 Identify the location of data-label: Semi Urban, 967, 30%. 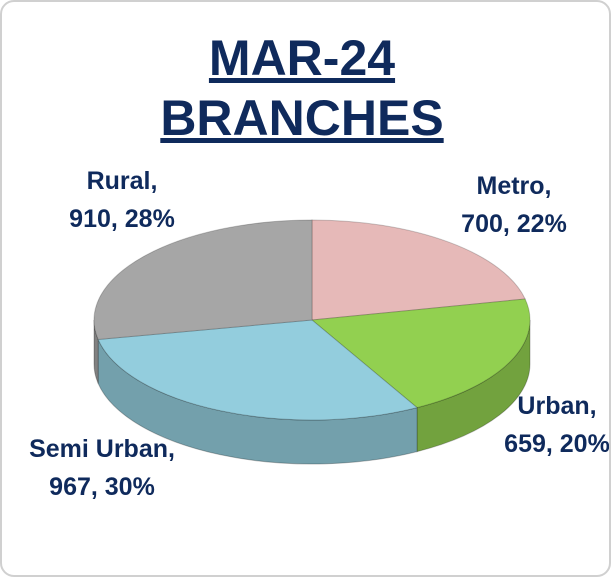
(102, 468).